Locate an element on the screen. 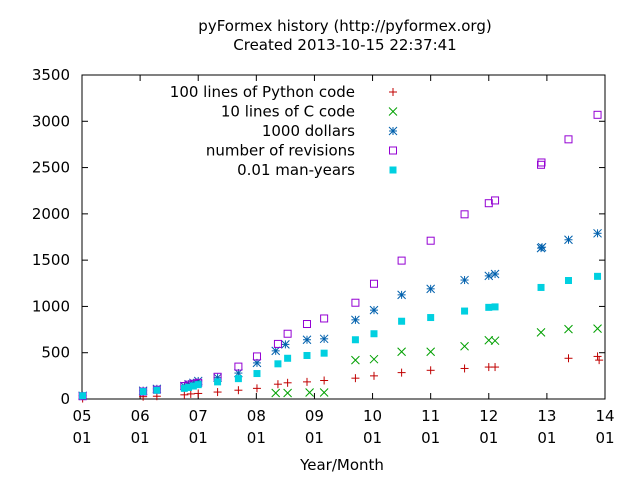 The height and width of the screenshot is (480, 640). y-tick-label: 0 is located at coordinates (65, 399).